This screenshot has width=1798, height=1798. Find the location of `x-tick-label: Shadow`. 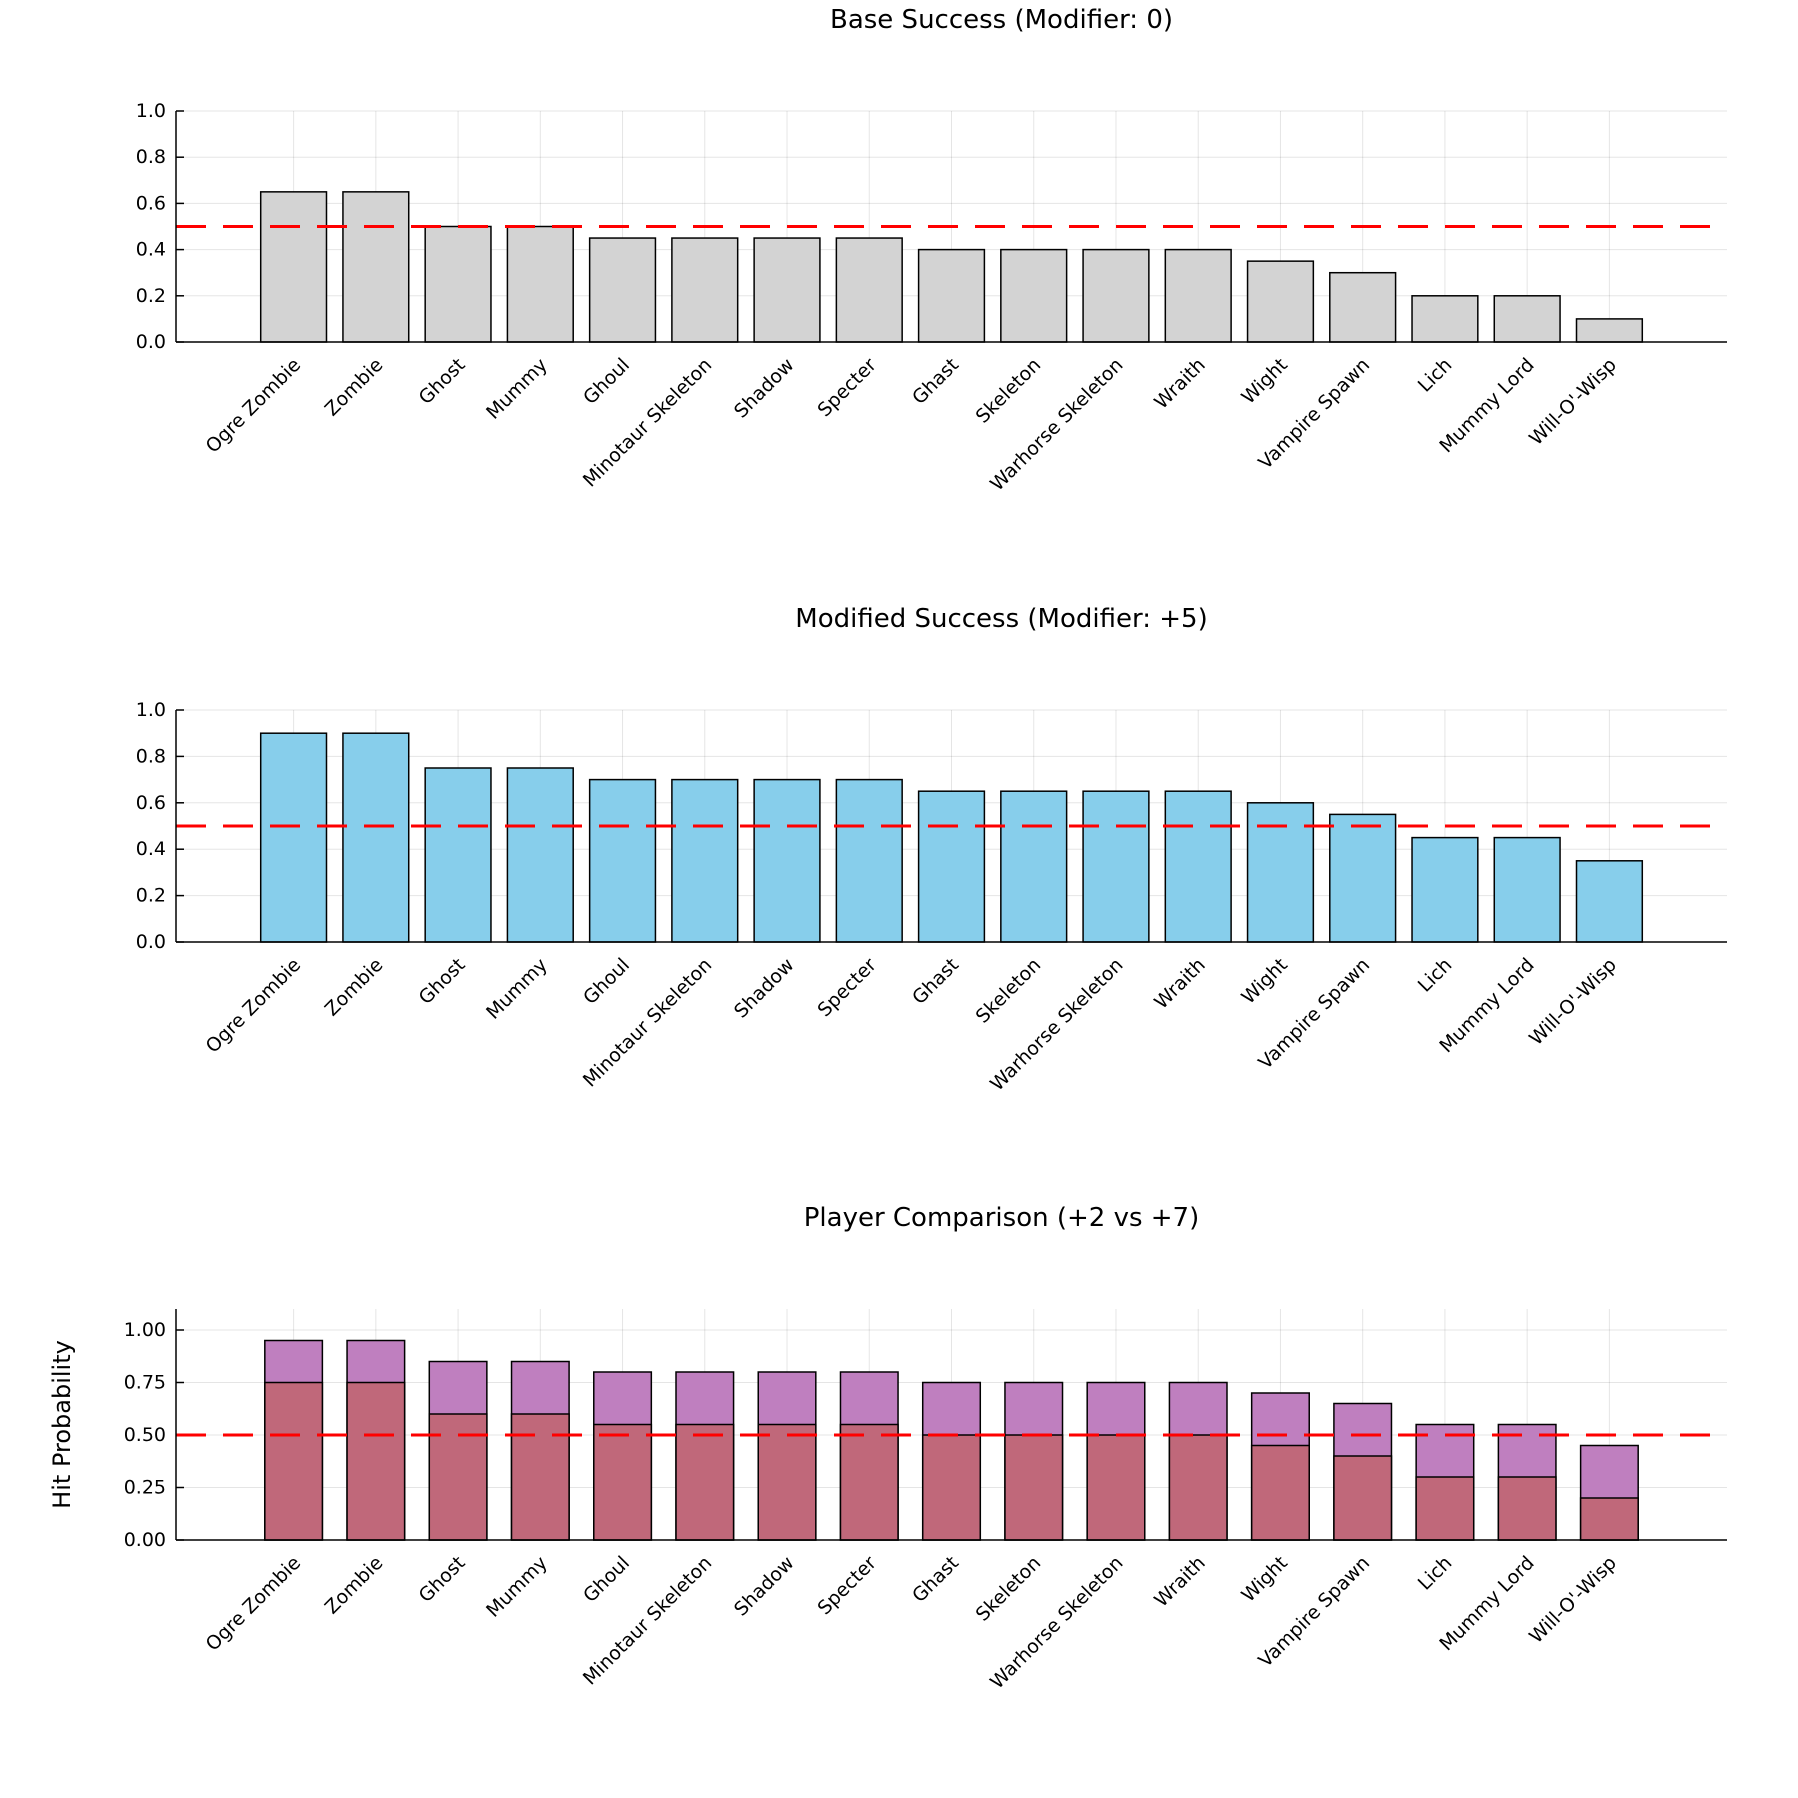

x-tick-label: Shadow is located at coordinates (764, 388).